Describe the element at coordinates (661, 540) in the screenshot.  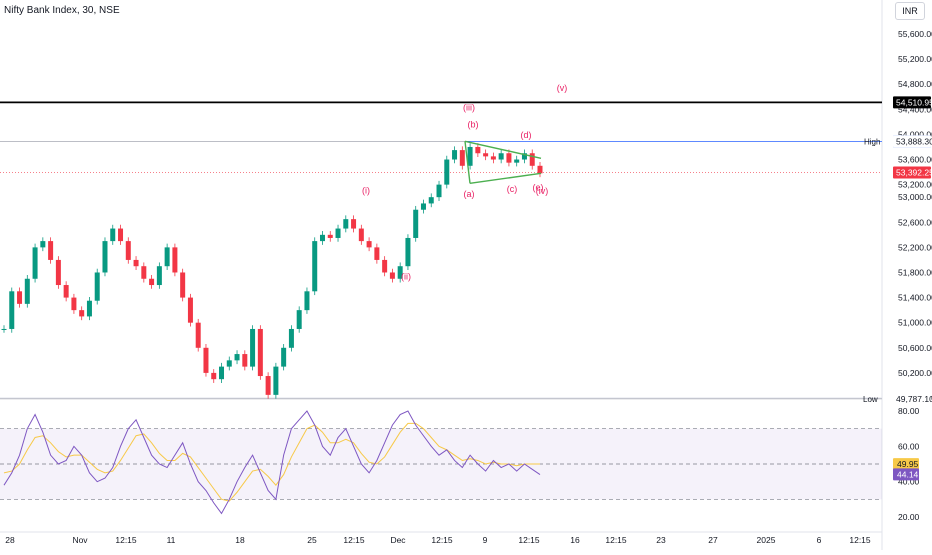
I see `time-tick-label: 23` at that location.